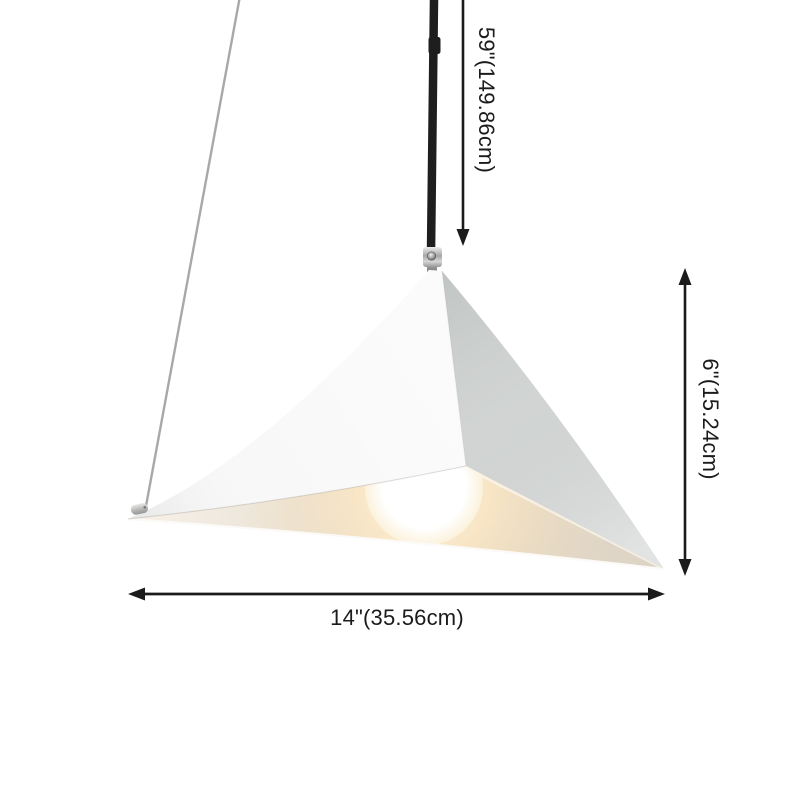 The image size is (800, 800). Describe the element at coordinates (565, 518) in the screenshot. I see `interior-right-rim-highlight` at that location.